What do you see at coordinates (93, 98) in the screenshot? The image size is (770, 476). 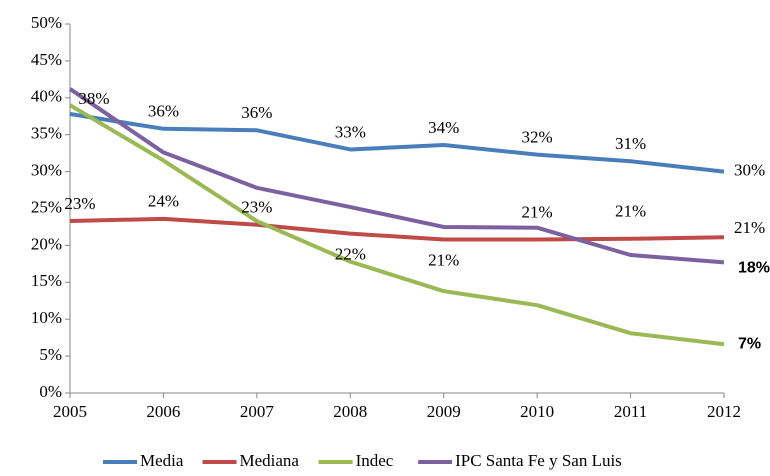 I see `data-label: 38%` at bounding box center [93, 98].